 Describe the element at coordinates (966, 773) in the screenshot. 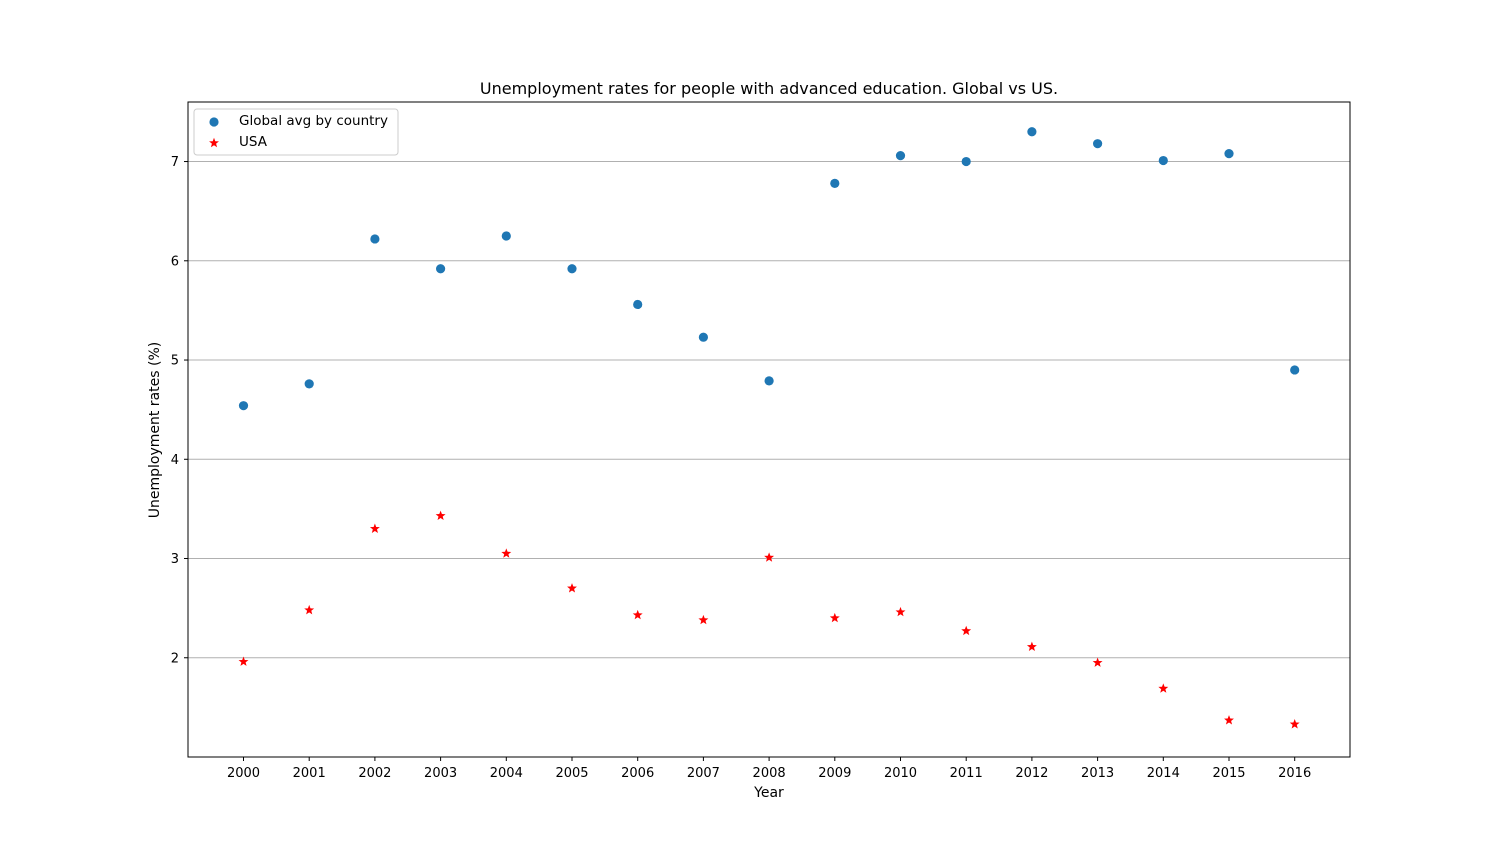

I see `x-tick-label: 2011` at that location.